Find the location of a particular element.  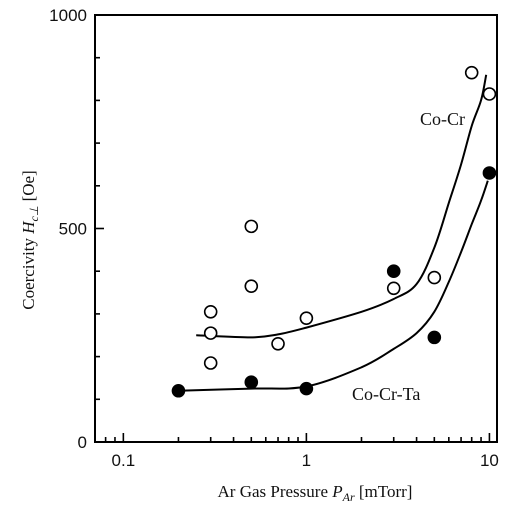

x-tick-label: 0.1 is located at coordinates (124, 460).